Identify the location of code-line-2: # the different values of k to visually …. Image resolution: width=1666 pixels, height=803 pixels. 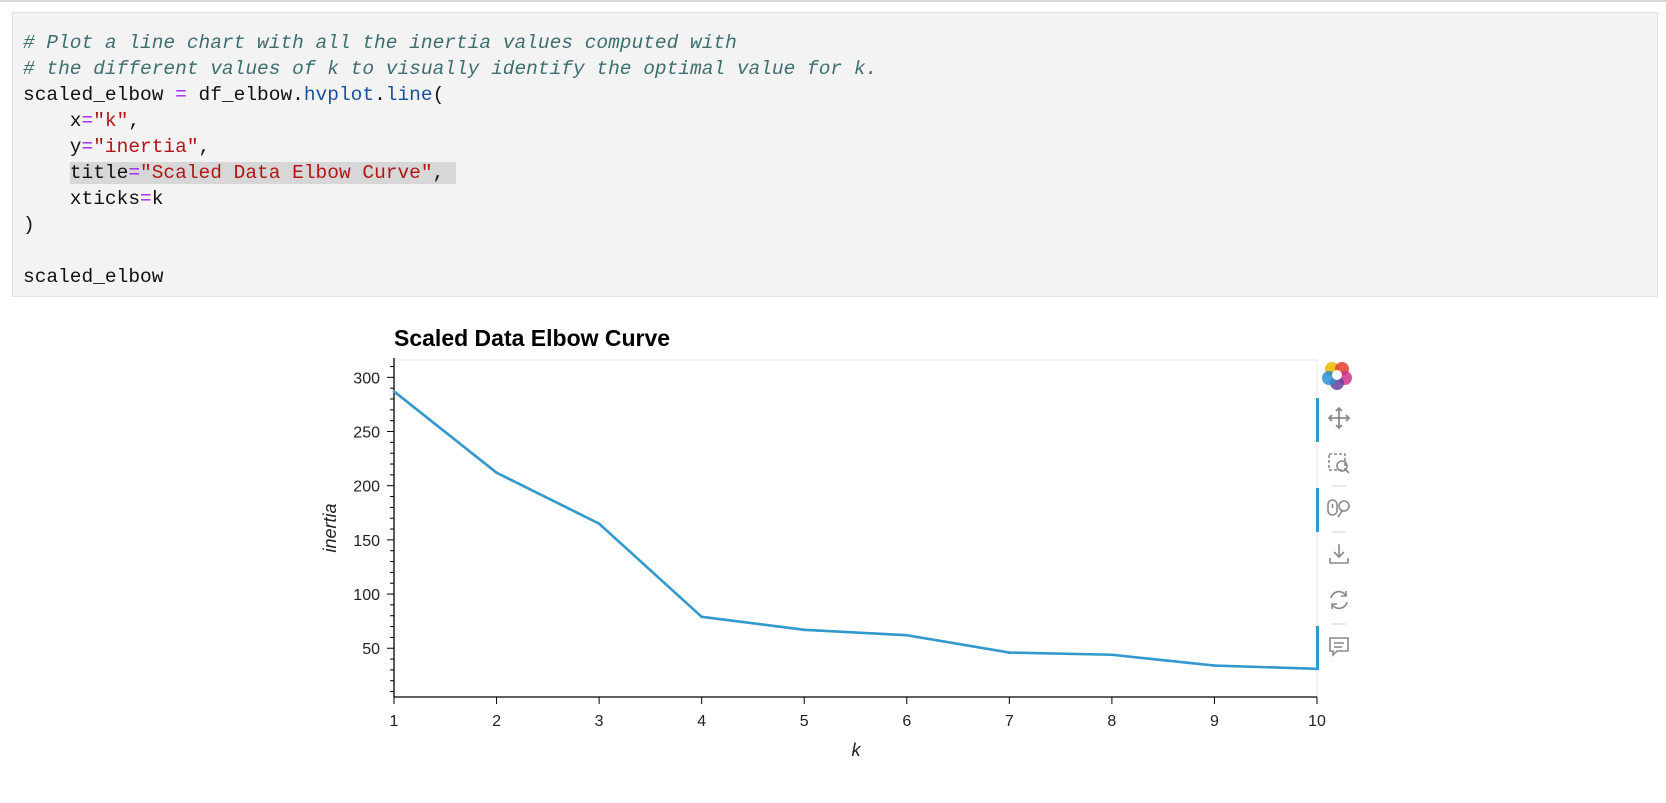
(450, 69).